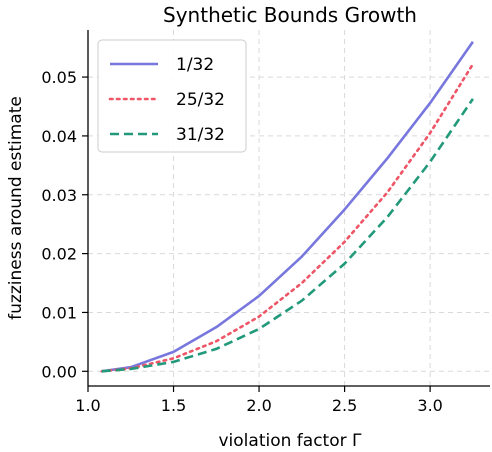 The width and height of the screenshot is (492, 452). What do you see at coordinates (291, 441) in the screenshot?
I see `x-axis-label: violation factor Γ` at bounding box center [291, 441].